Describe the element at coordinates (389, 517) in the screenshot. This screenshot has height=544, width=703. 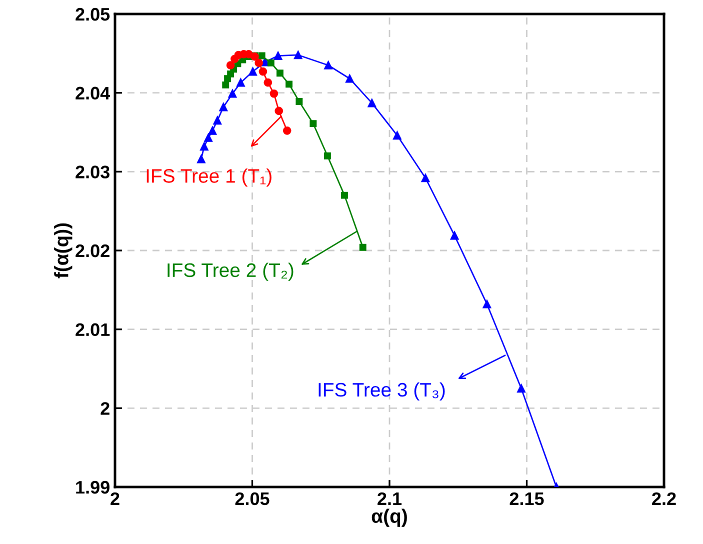
I see `x-axis-title: α(q)` at that location.